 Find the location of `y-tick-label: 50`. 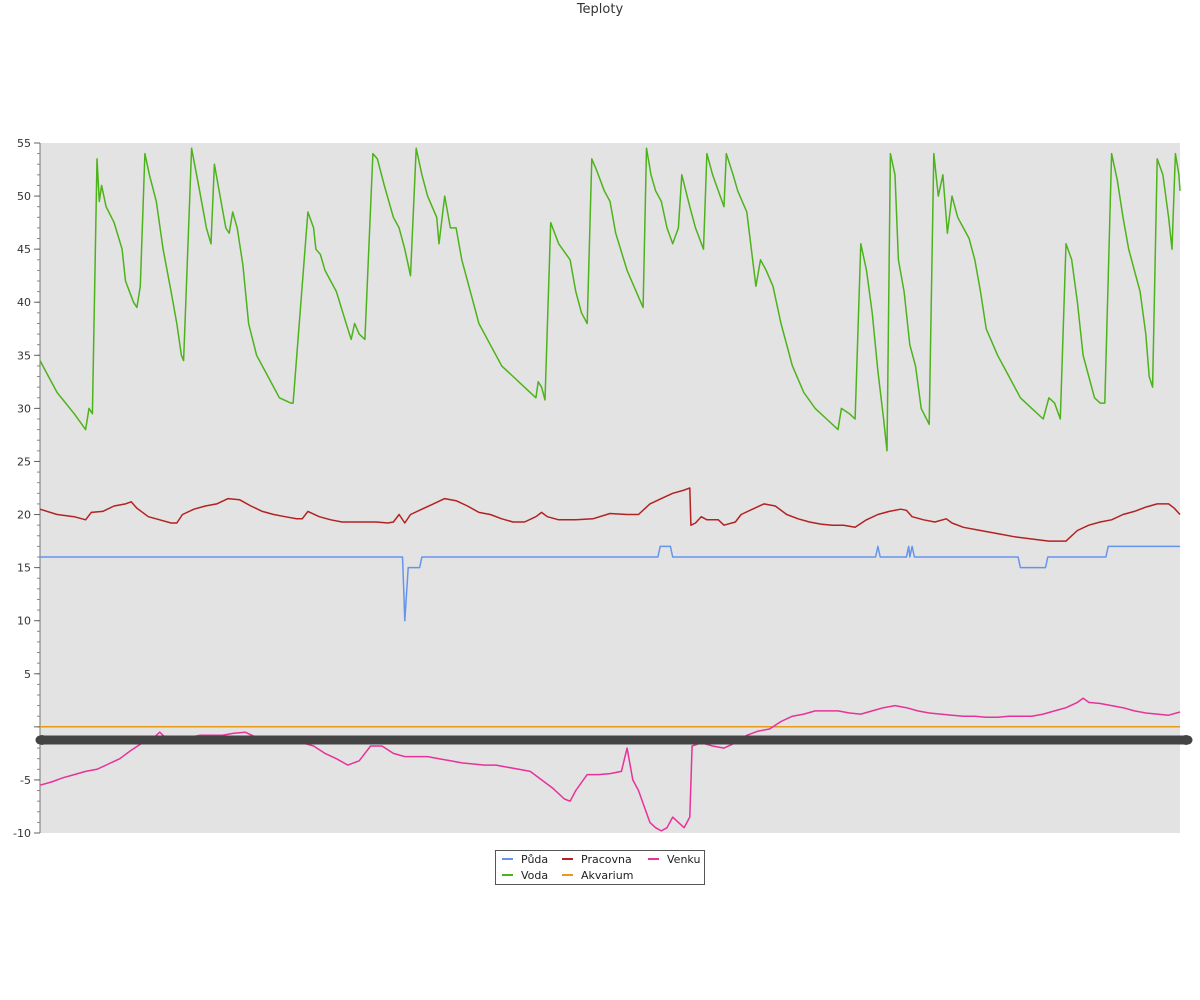

y-tick-label: 50 is located at coordinates (24, 196).